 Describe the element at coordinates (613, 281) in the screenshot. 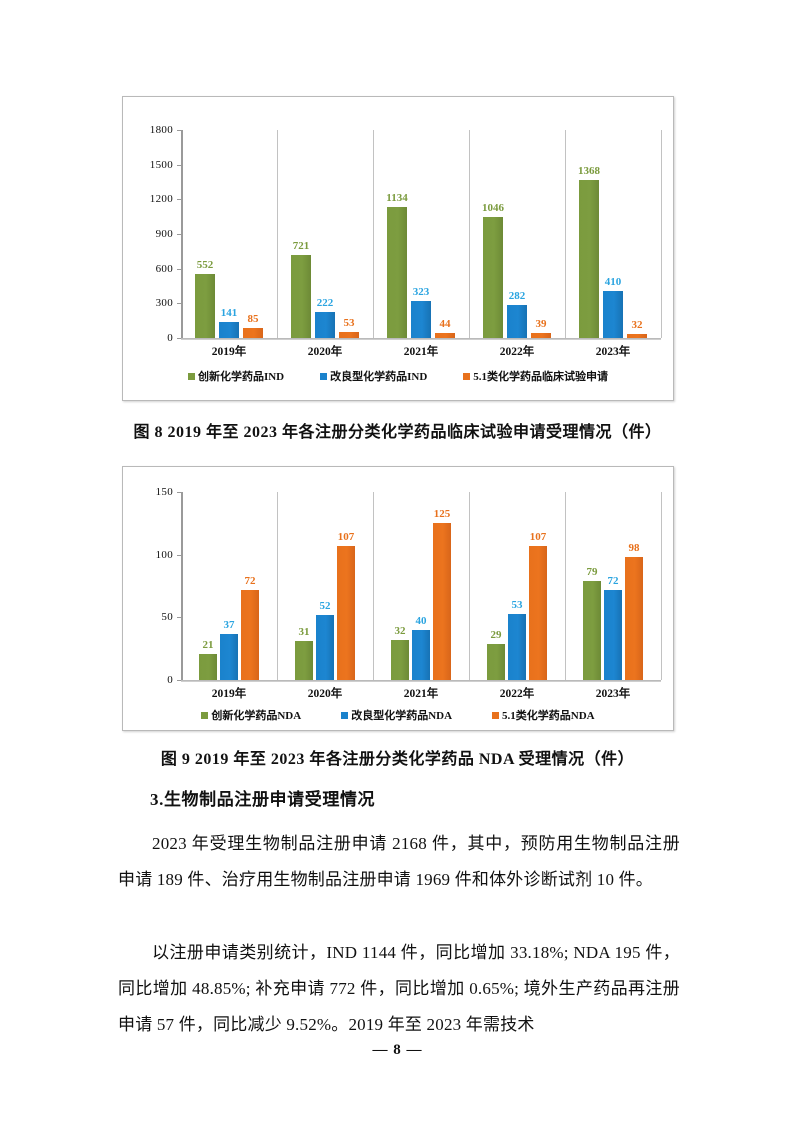

I see `bar-value-label: 410` at that location.